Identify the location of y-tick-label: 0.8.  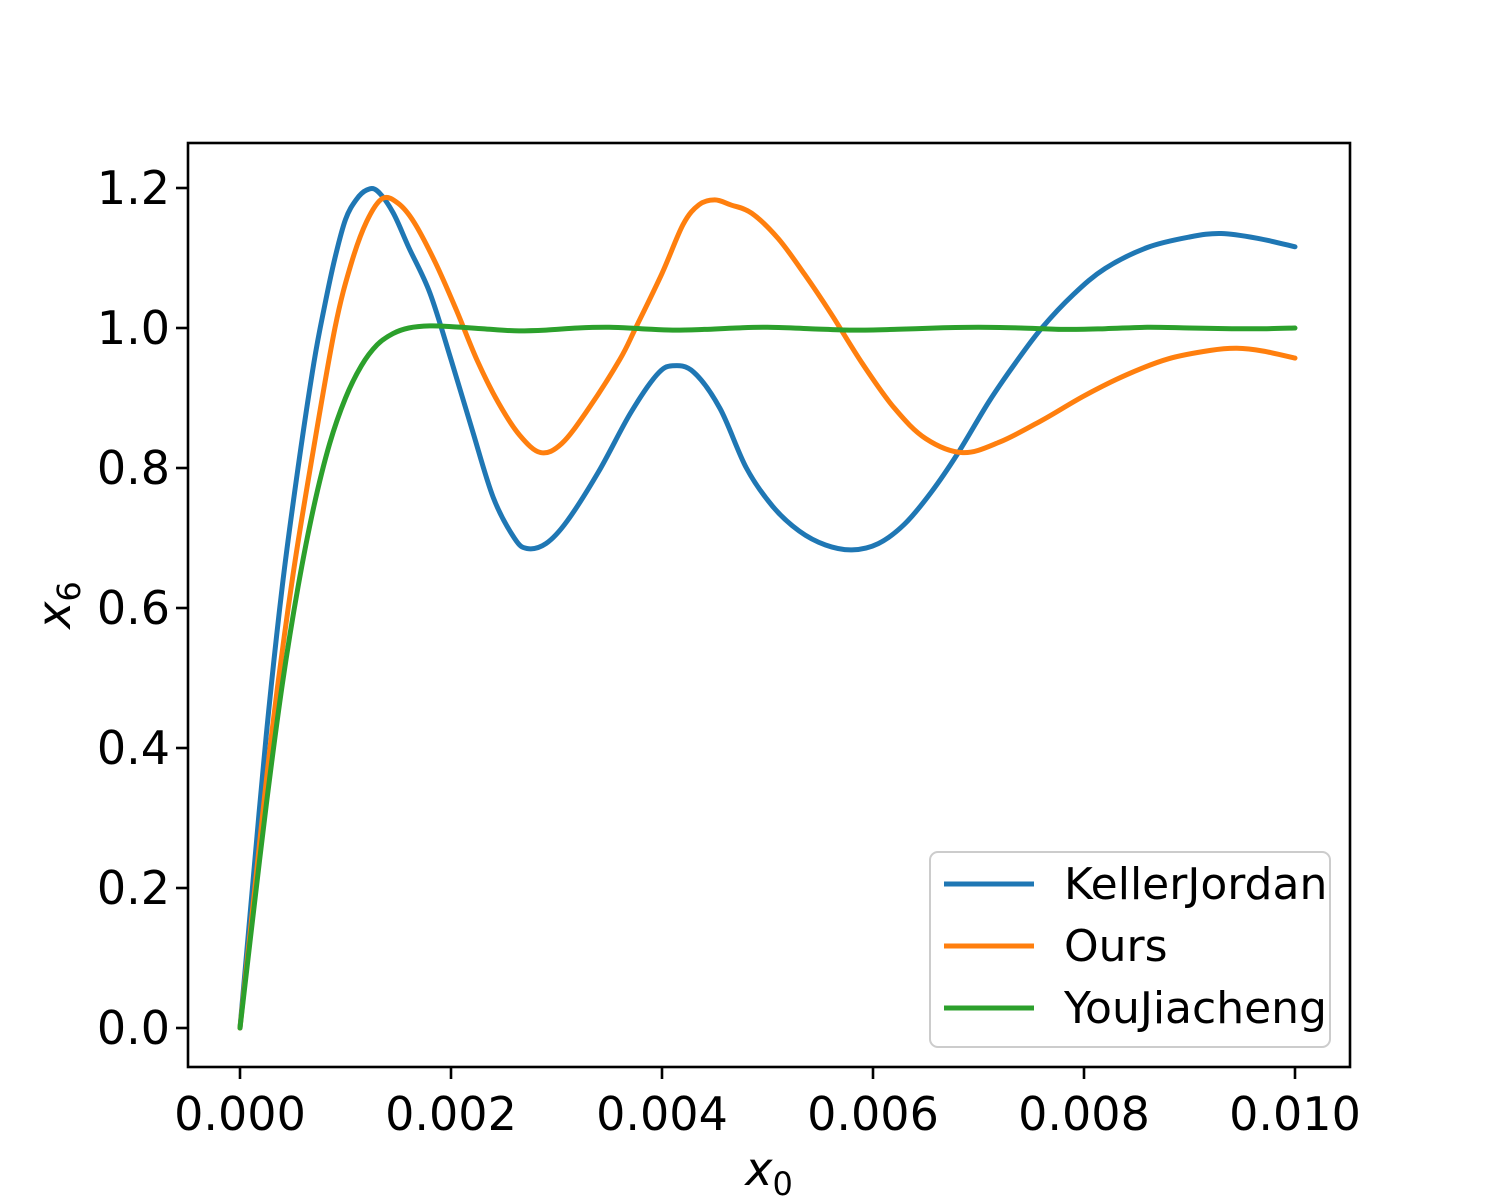
(133, 468).